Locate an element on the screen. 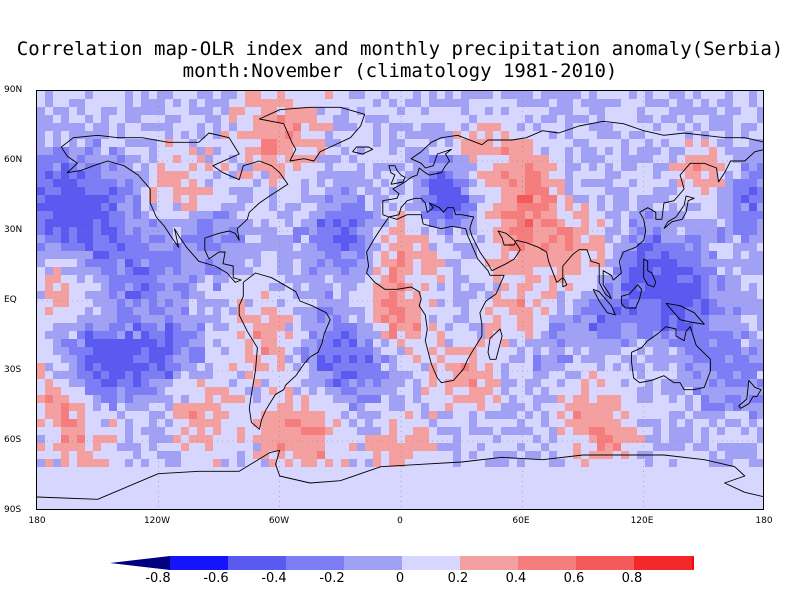 This screenshot has width=800, height=600. lat-label-30s: 30S is located at coordinates (13, 370).